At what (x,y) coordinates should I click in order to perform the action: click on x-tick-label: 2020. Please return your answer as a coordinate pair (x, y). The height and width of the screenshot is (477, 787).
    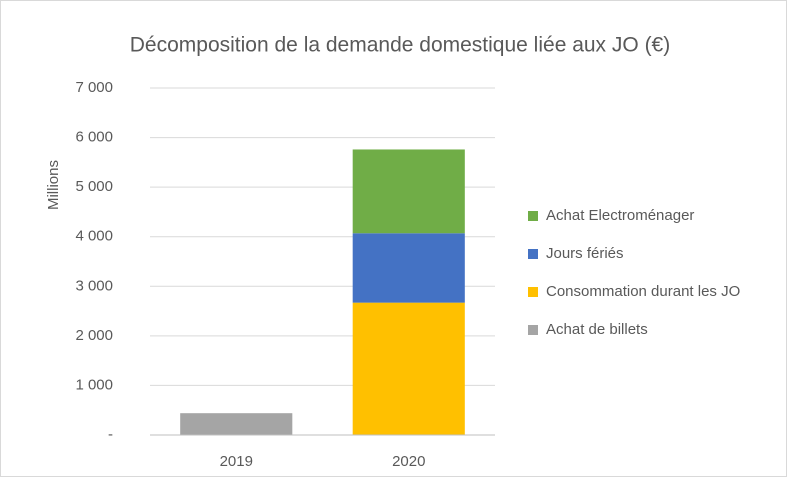
    Looking at the image, I should click on (408, 461).